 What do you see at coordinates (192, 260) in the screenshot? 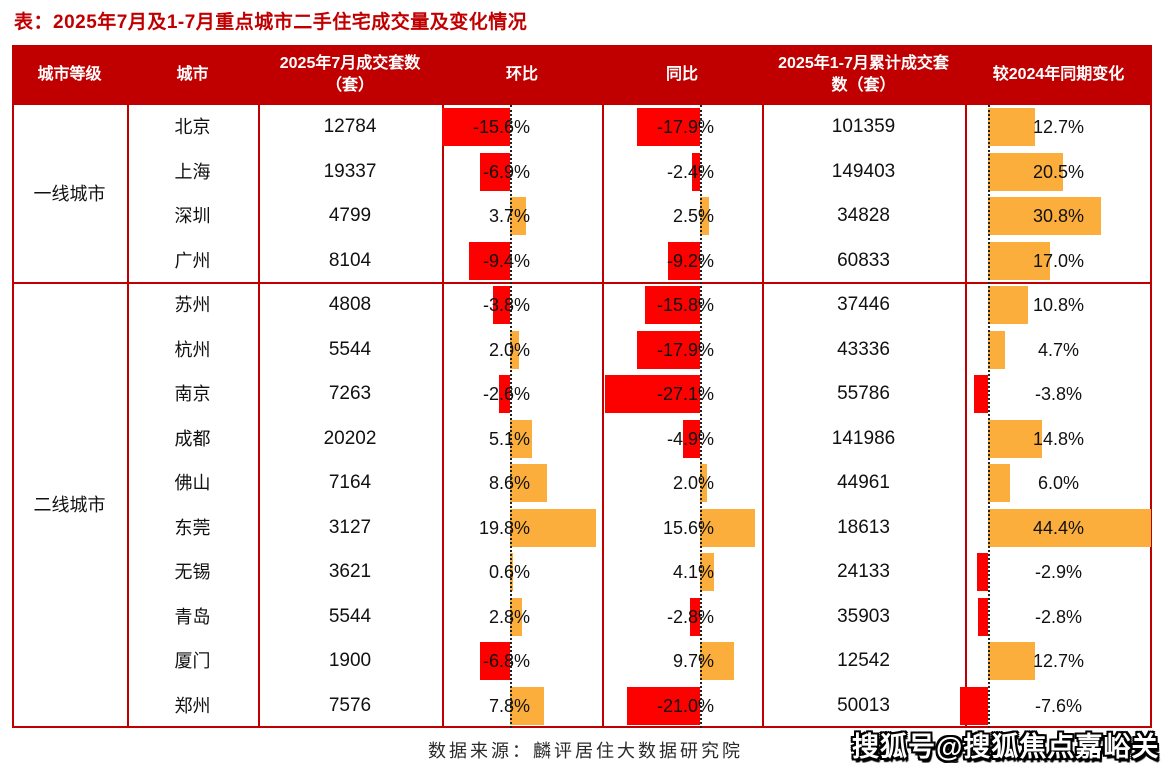
I see `city-cell: 广州` at bounding box center [192, 260].